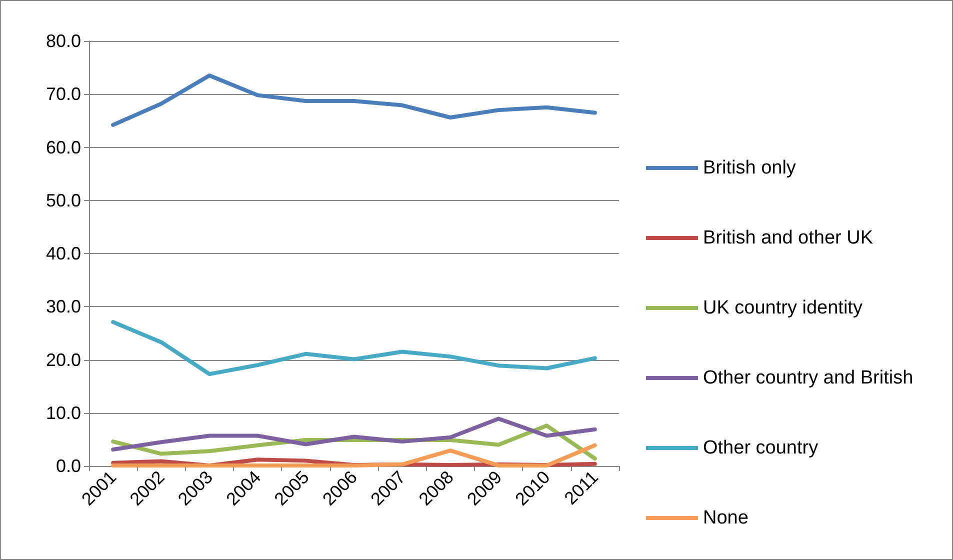 This screenshot has width=953, height=560. I want to click on y-tick-label: 70.0, so click(63, 94).